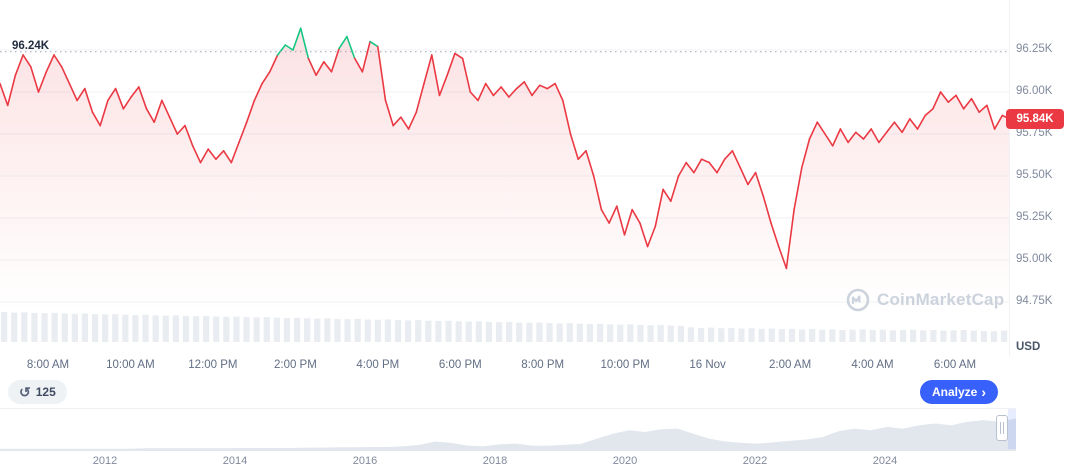 This screenshot has width=1072, height=470. I want to click on y-tick-label: 95.50K, so click(1034, 175).